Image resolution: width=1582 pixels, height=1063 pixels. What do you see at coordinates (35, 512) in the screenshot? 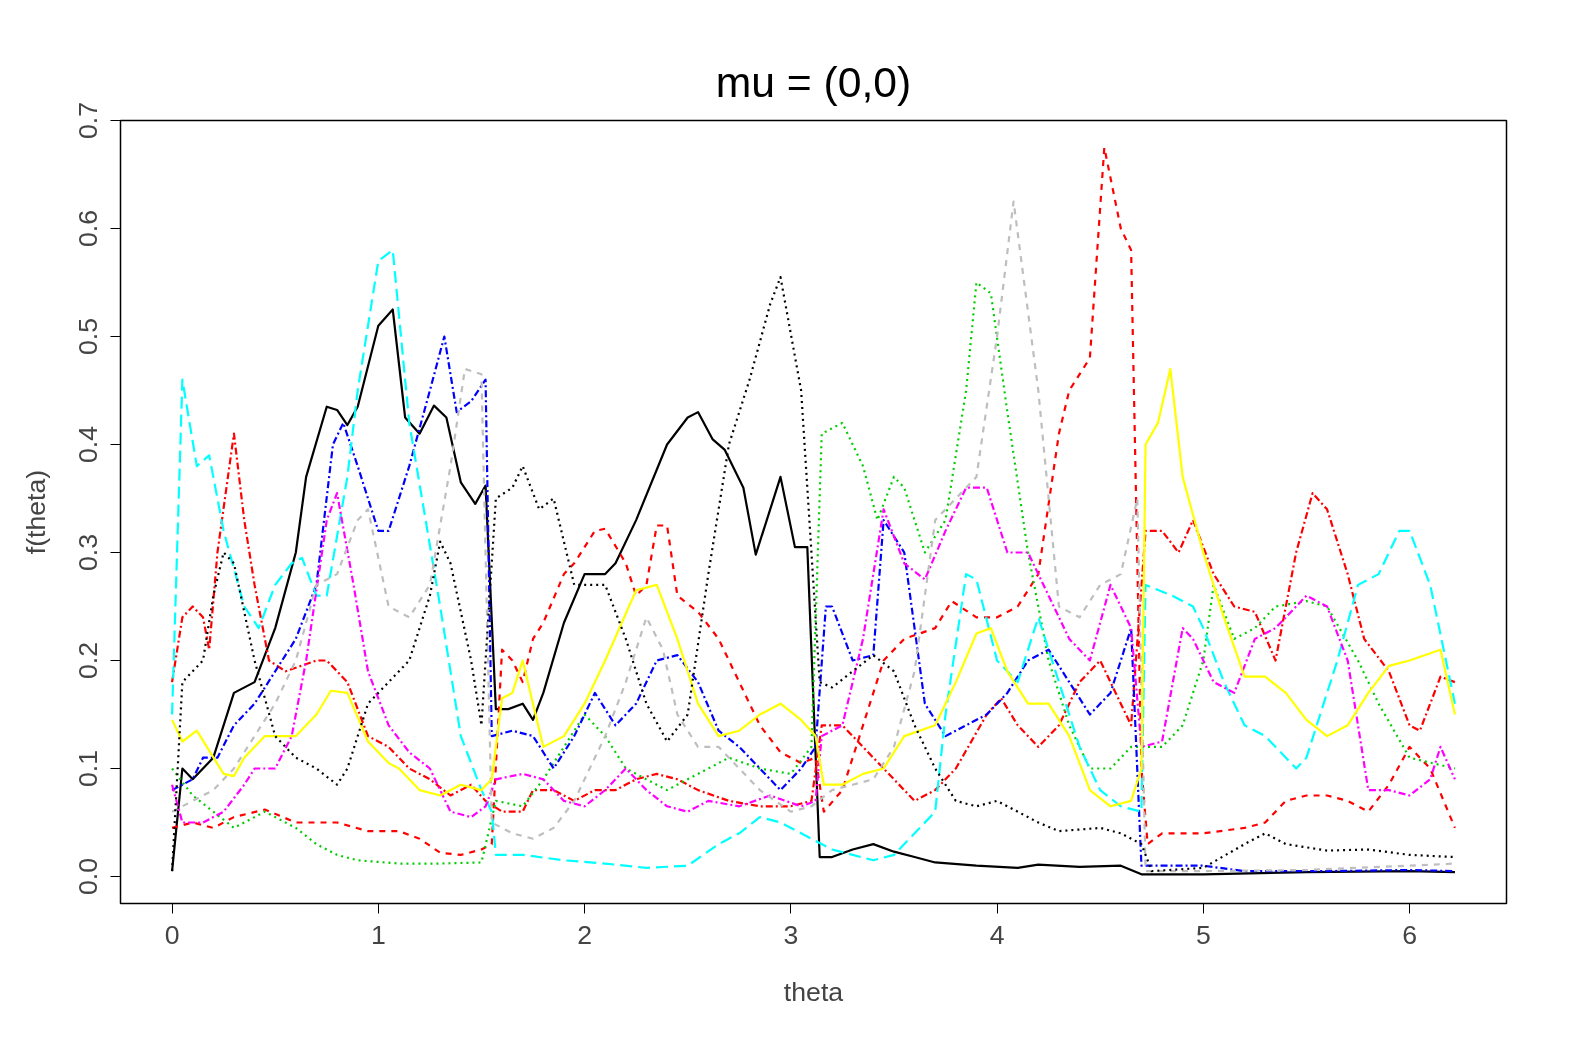
I see `y-axis-title: f(theta)` at bounding box center [35, 512].